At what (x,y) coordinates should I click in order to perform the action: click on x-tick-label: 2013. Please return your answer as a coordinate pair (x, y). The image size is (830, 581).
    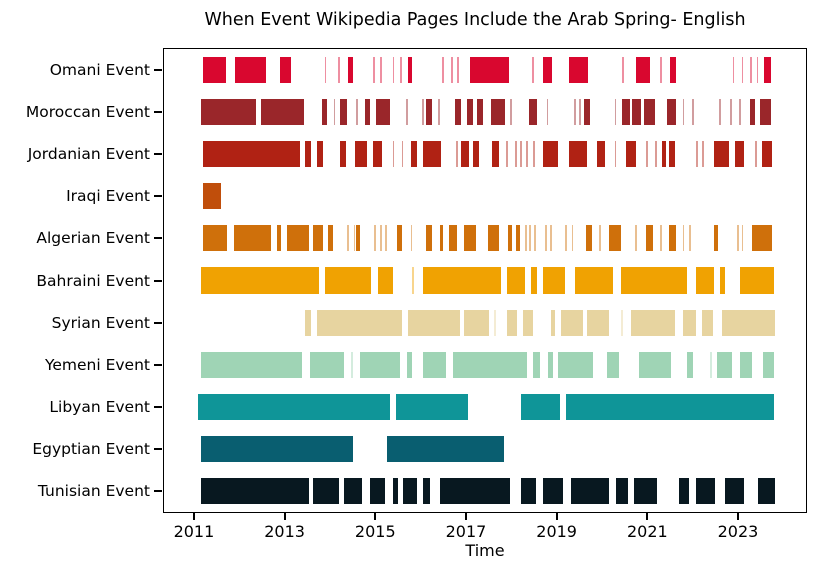
    Looking at the image, I should click on (284, 531).